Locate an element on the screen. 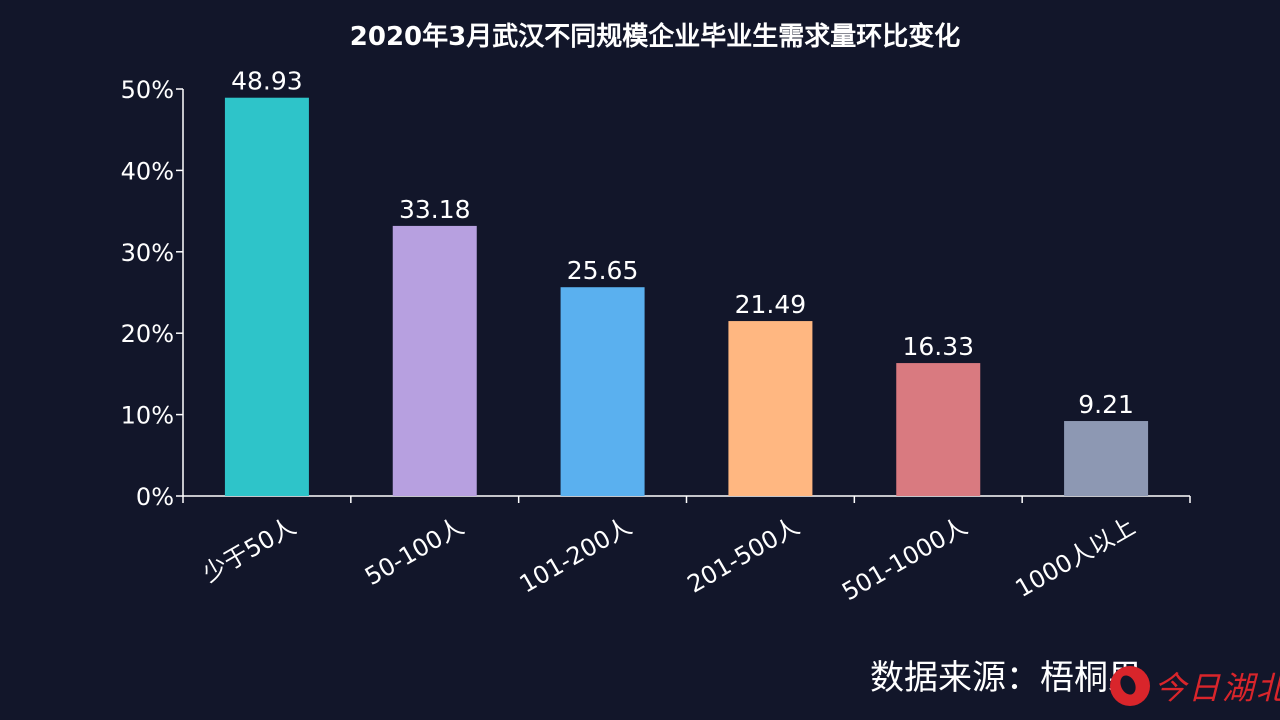 This screenshot has height=720, width=1280. y-tick-label: 0% is located at coordinates (155, 497).